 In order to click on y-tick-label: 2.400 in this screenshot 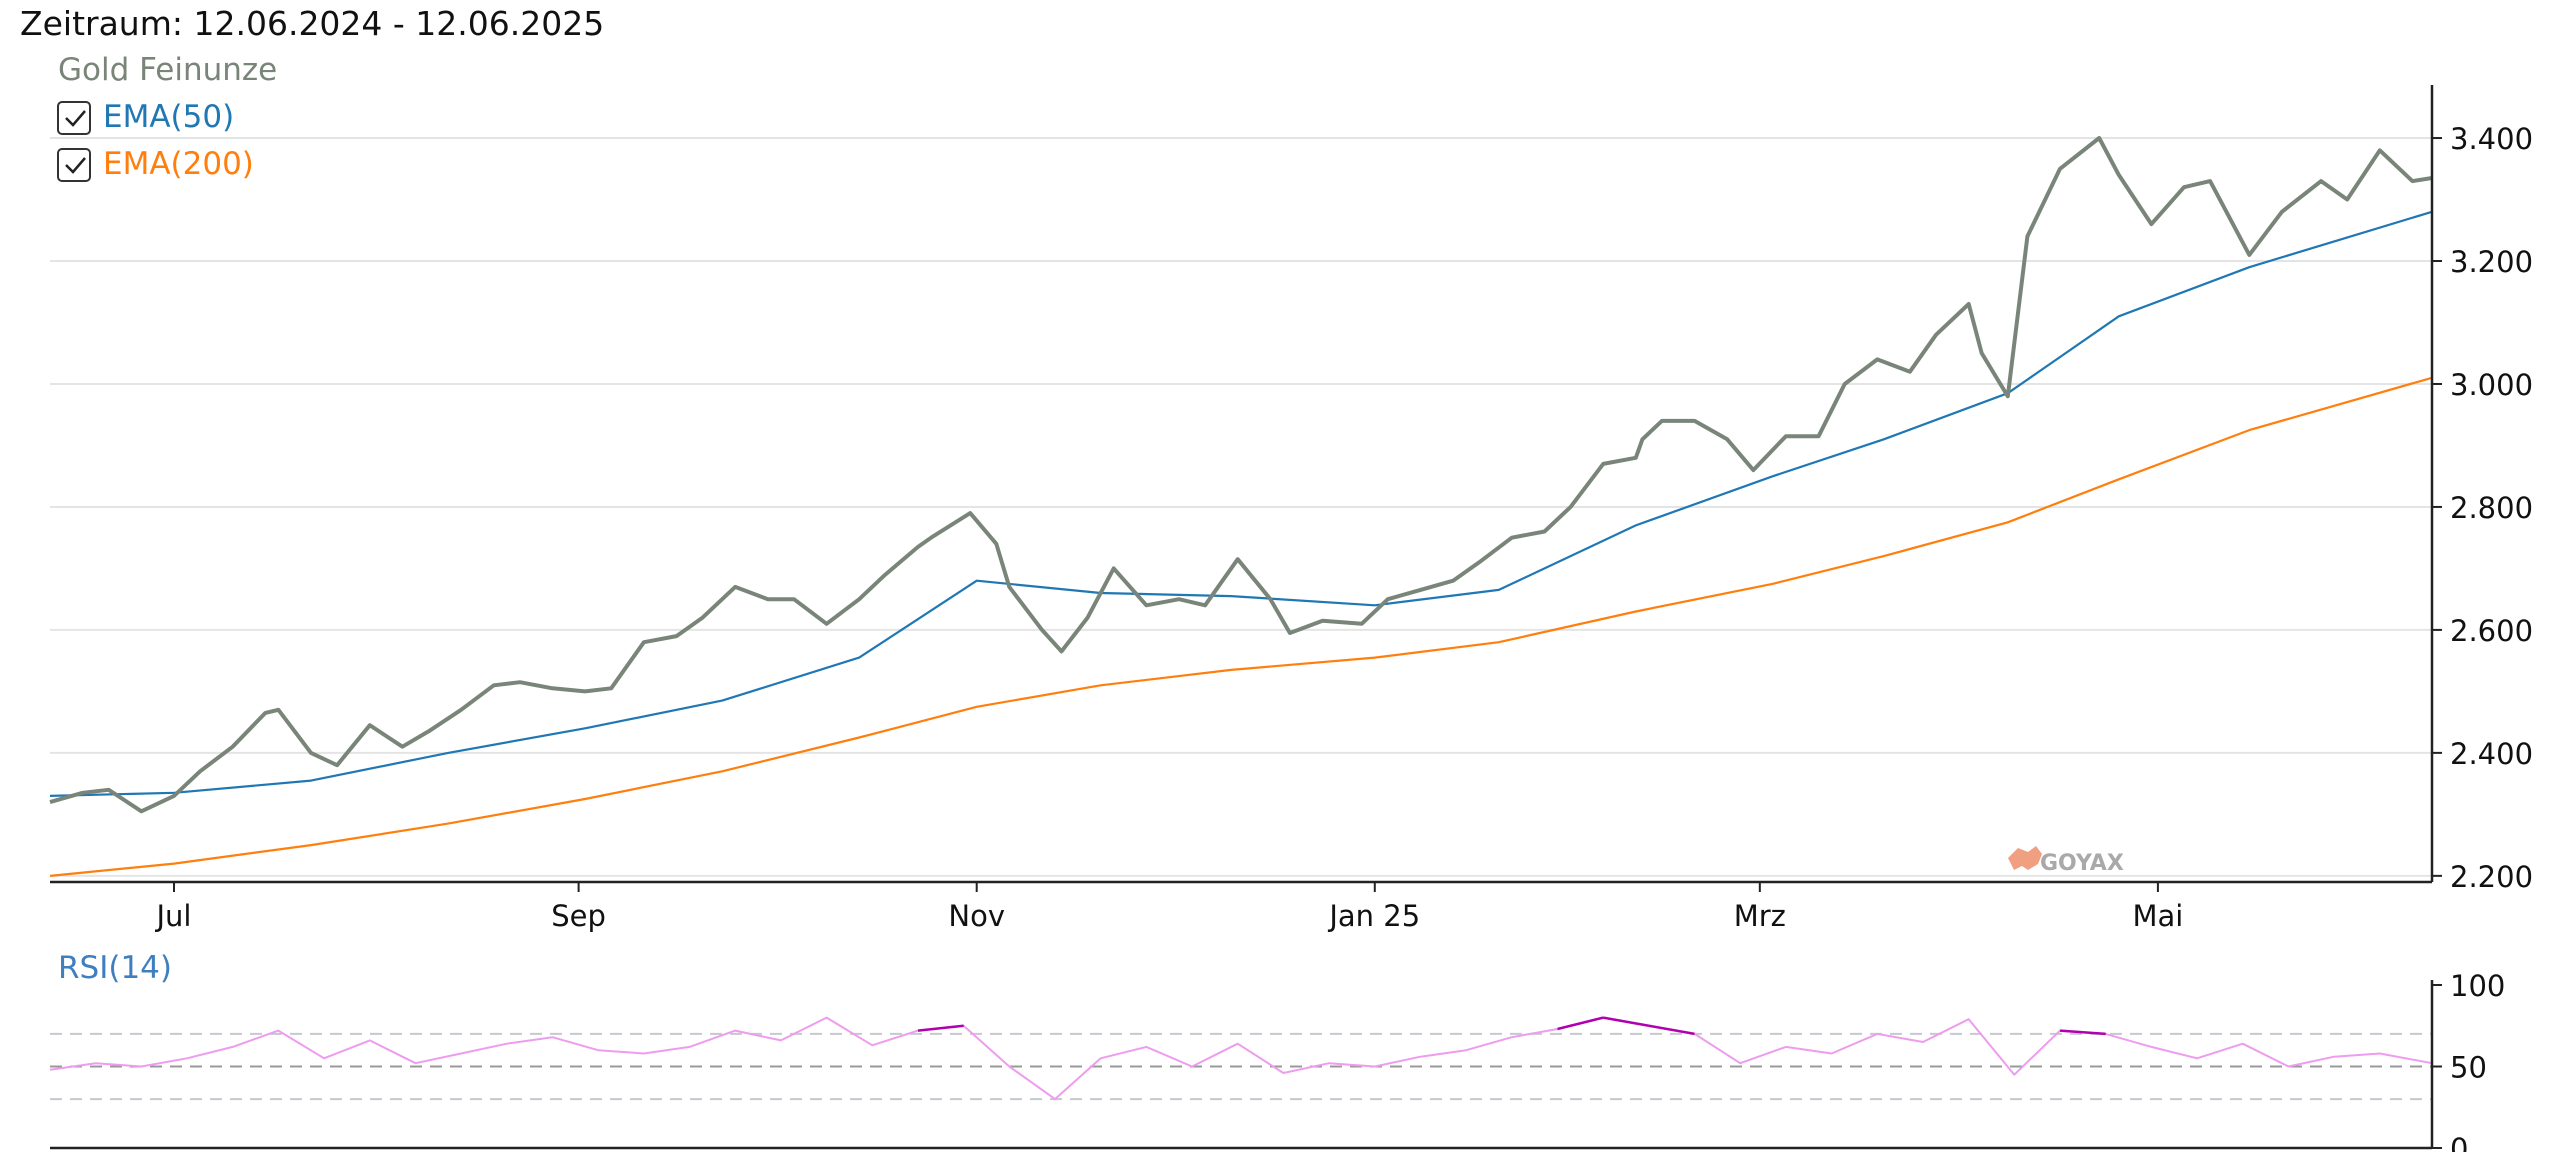, I will do `click(2491, 754)`.